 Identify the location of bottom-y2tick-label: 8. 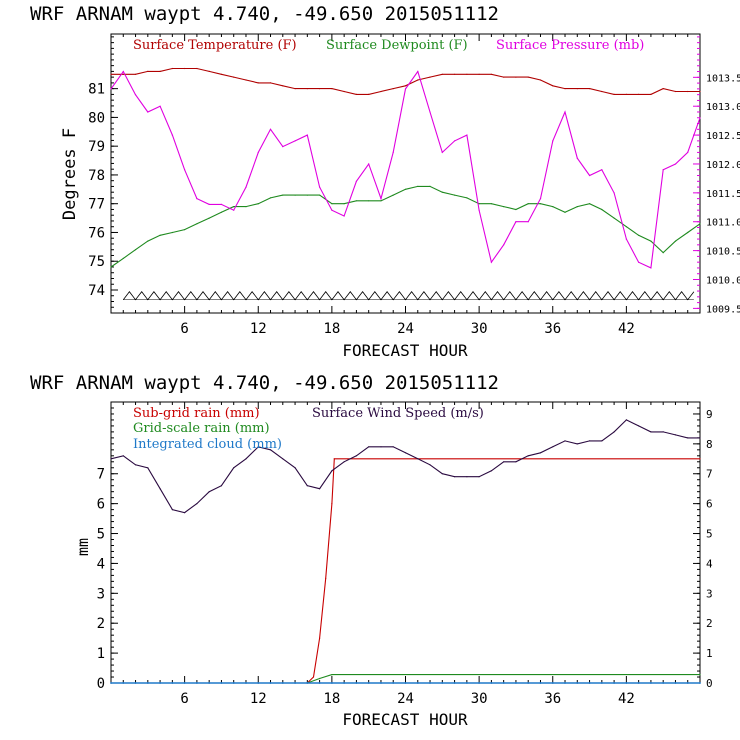
(709, 444).